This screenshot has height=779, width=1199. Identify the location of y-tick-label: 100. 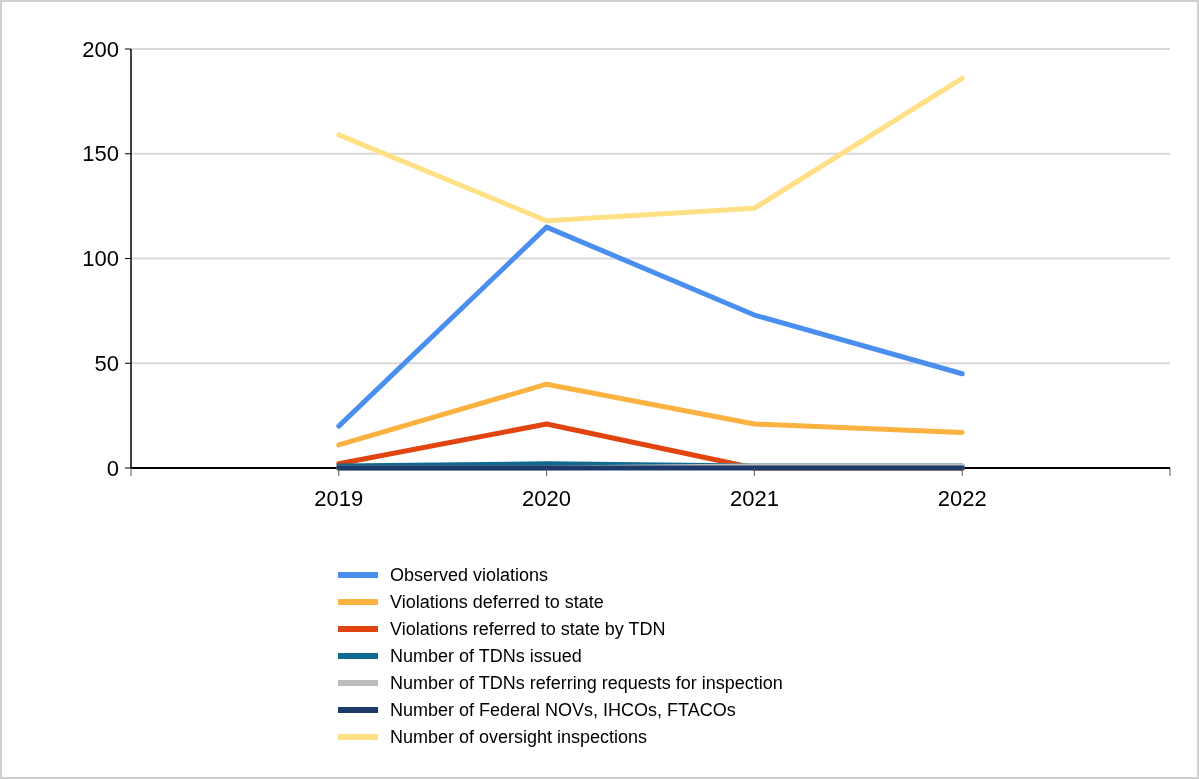
(100, 259).